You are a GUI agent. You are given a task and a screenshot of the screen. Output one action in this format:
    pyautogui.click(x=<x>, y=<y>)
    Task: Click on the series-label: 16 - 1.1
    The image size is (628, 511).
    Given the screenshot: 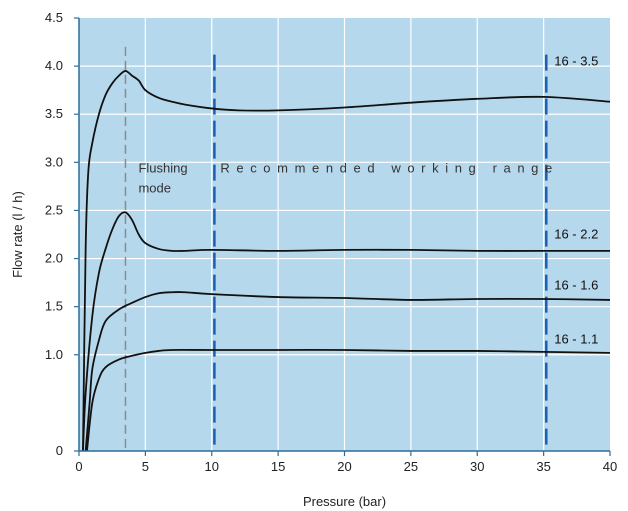 What is the action you would take?
    pyautogui.click(x=576, y=338)
    